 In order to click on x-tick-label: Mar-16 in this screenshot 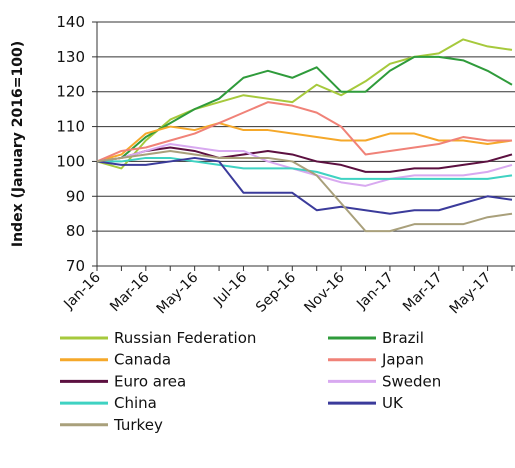, I will do `click(130, 292)`.